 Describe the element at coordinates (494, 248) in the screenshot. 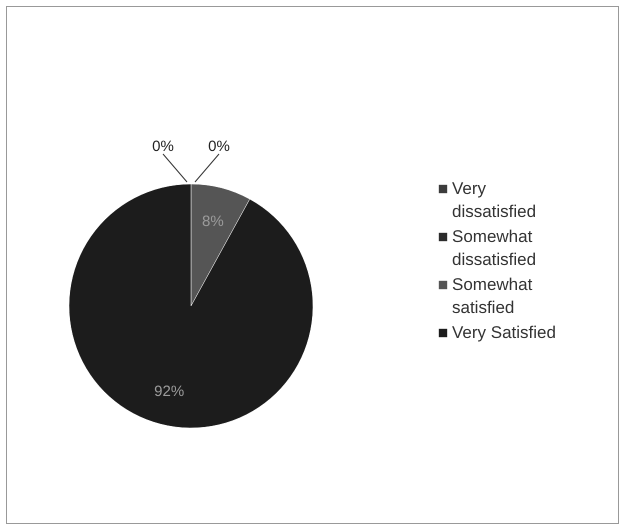

I see `legend-label: Somewhat dissatisfied` at that location.